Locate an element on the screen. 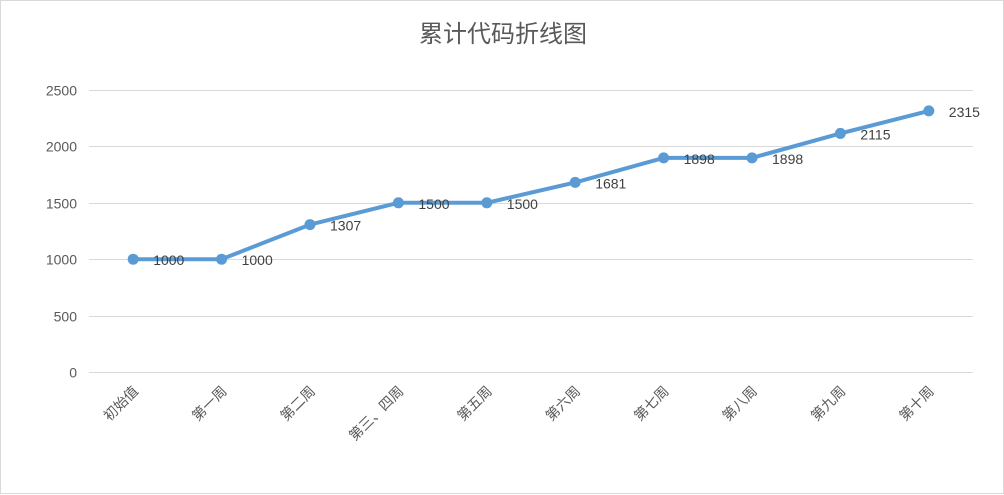  y-tick-label: 500 is located at coordinates (66, 317).